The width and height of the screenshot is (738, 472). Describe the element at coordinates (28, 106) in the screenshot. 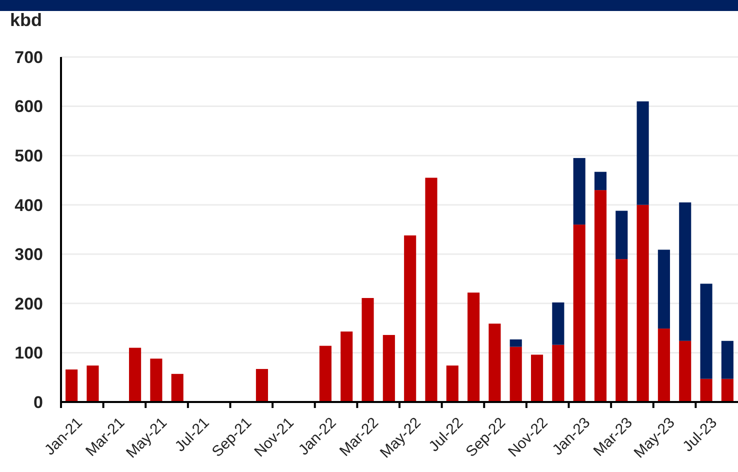

I see `y-tick-label: 600` at that location.